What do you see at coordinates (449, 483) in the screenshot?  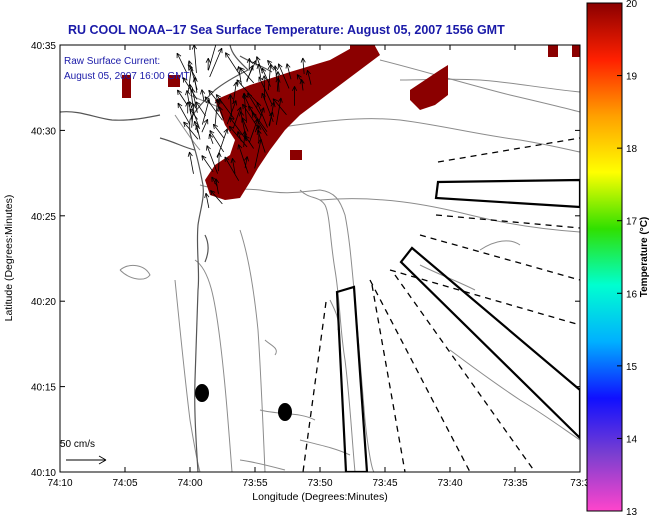 I see `x-tick-label: 73:40` at bounding box center [449, 483].